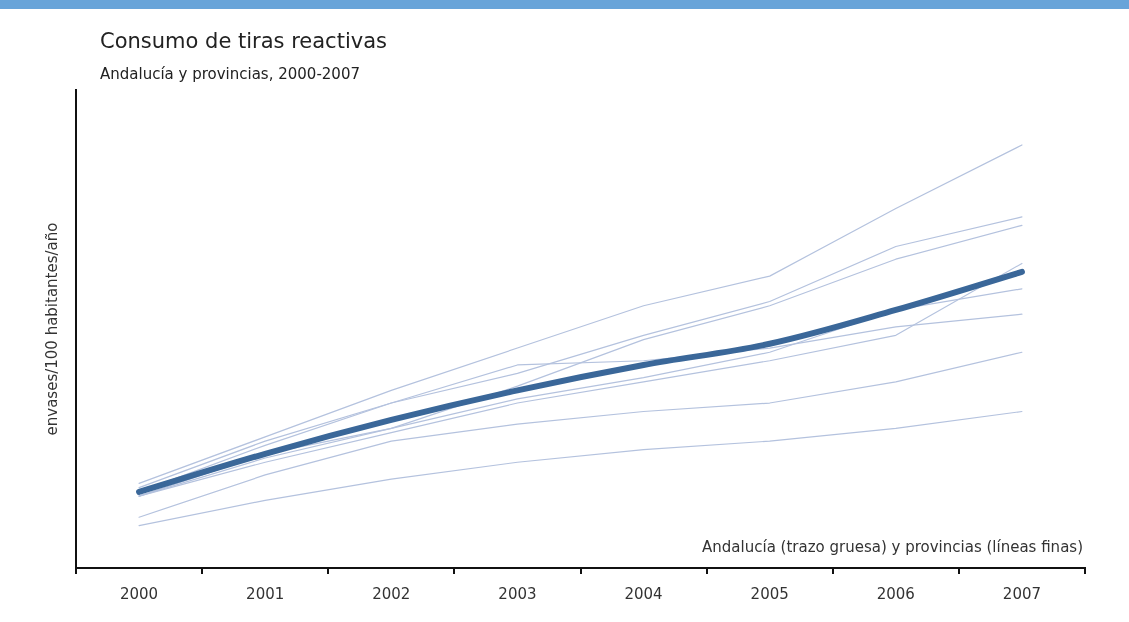 The width and height of the screenshot is (1129, 622). What do you see at coordinates (643, 593) in the screenshot?
I see `x-tick-label: 2004` at bounding box center [643, 593].